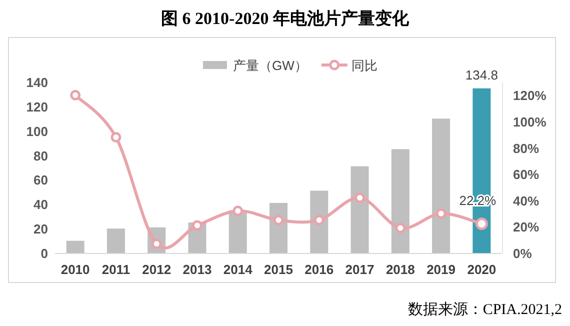  Describe the element at coordinates (359, 269) in the screenshot. I see `x-tick-label: 2017` at that location.